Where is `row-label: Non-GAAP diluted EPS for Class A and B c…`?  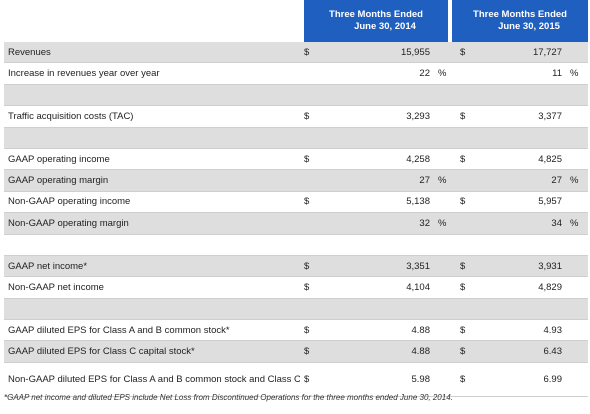
row-label: Non-GAAP diluted EPS for Class A and B c… is located at coordinates (152, 379).